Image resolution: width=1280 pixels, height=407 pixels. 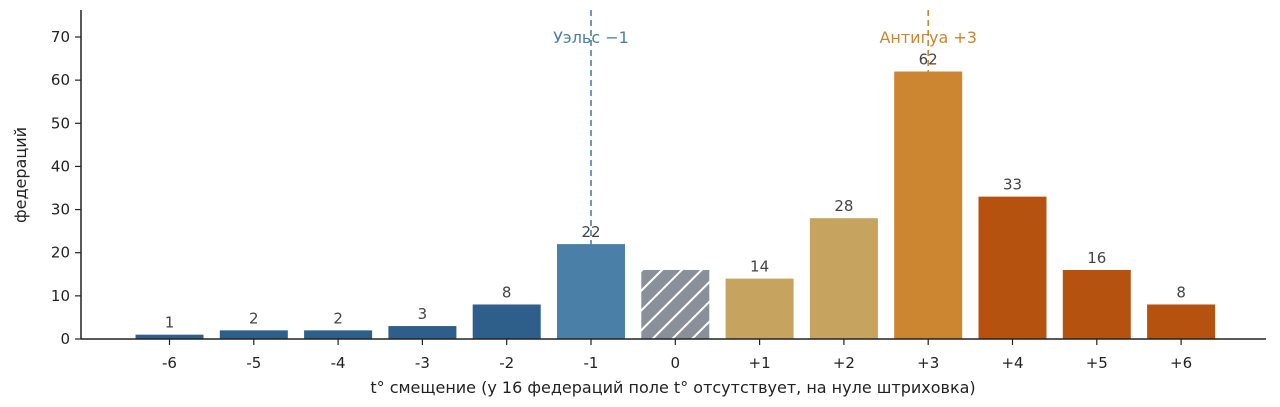 What do you see at coordinates (843, 206) in the screenshot?
I see `value-label-+2: 28` at bounding box center [843, 206].